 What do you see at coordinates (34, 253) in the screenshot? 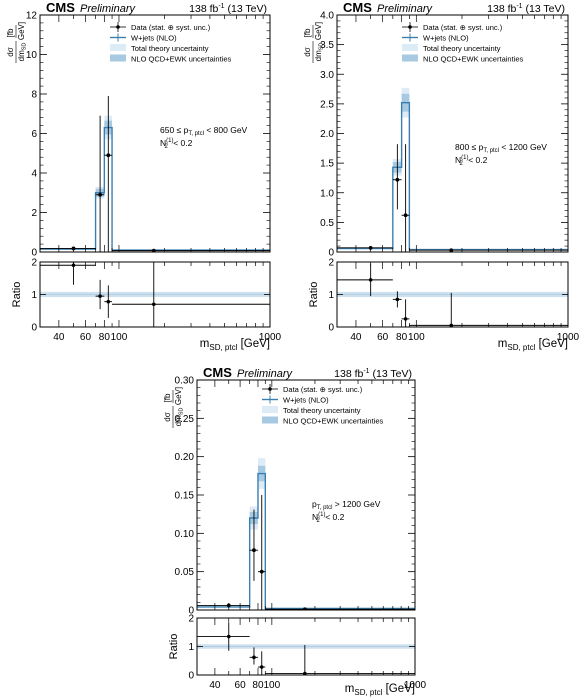
I see `y-tick-label: 0` at bounding box center [34, 253].